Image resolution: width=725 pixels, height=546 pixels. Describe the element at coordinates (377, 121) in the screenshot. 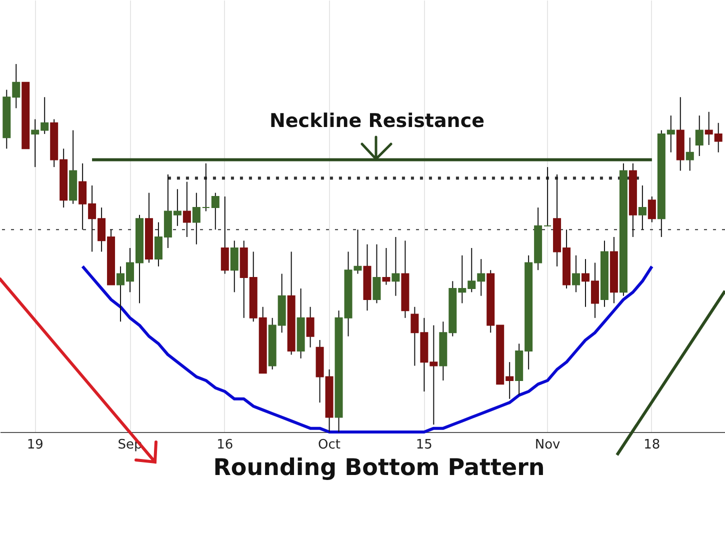

I see `annotation: Neckline Resistance` at that location.